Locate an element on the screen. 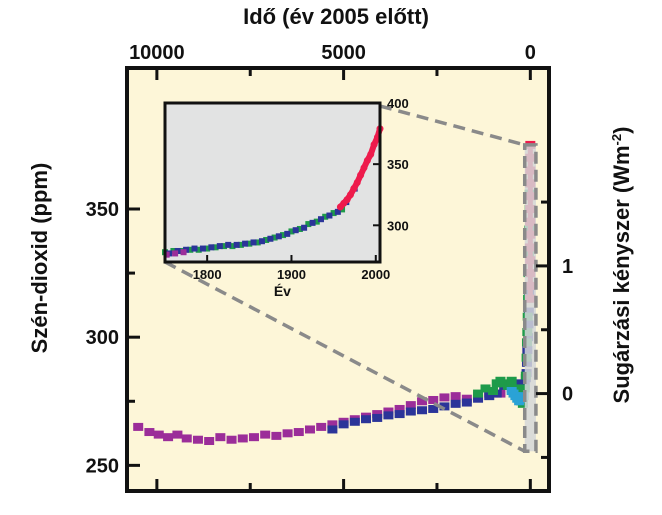 This screenshot has width=662, height=515. inset-plot-frame is located at coordinates (272, 182).